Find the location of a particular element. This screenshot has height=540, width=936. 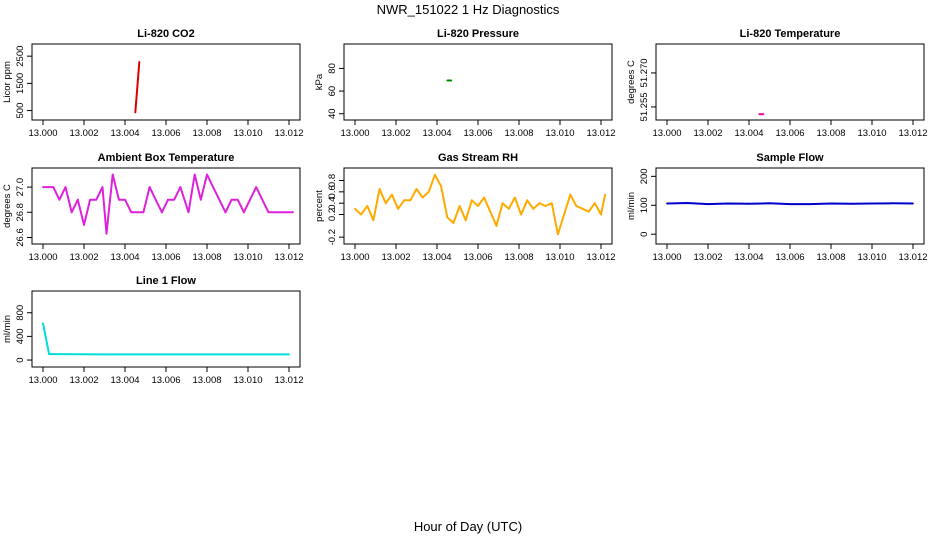

figure-xlabel: Hour of Day (UTC) is located at coordinates (468, 526).